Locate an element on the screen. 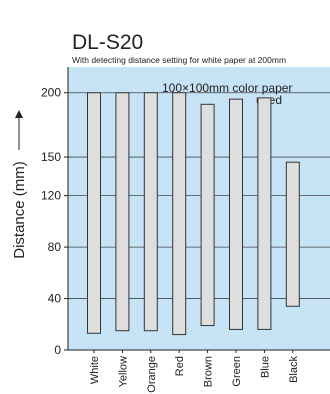 This screenshot has height=394, width=330. x-category-label-blue: Blue is located at coordinates (265, 367).